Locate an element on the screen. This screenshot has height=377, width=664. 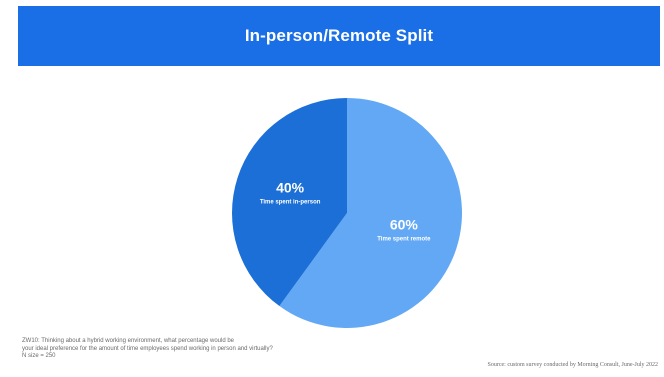
slice-category-label: Time spent in-person is located at coordinates (290, 203).